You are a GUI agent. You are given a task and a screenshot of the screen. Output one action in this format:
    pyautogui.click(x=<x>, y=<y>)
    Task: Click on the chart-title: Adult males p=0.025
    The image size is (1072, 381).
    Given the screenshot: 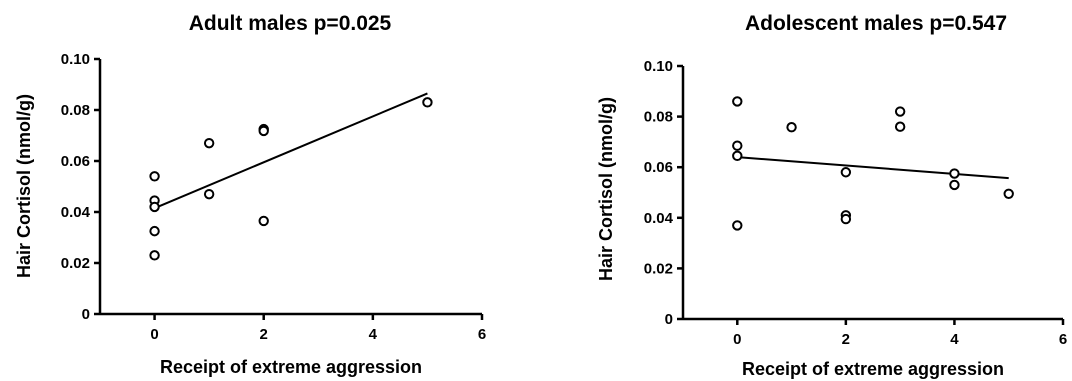 What is the action you would take?
    pyautogui.click(x=290, y=23)
    